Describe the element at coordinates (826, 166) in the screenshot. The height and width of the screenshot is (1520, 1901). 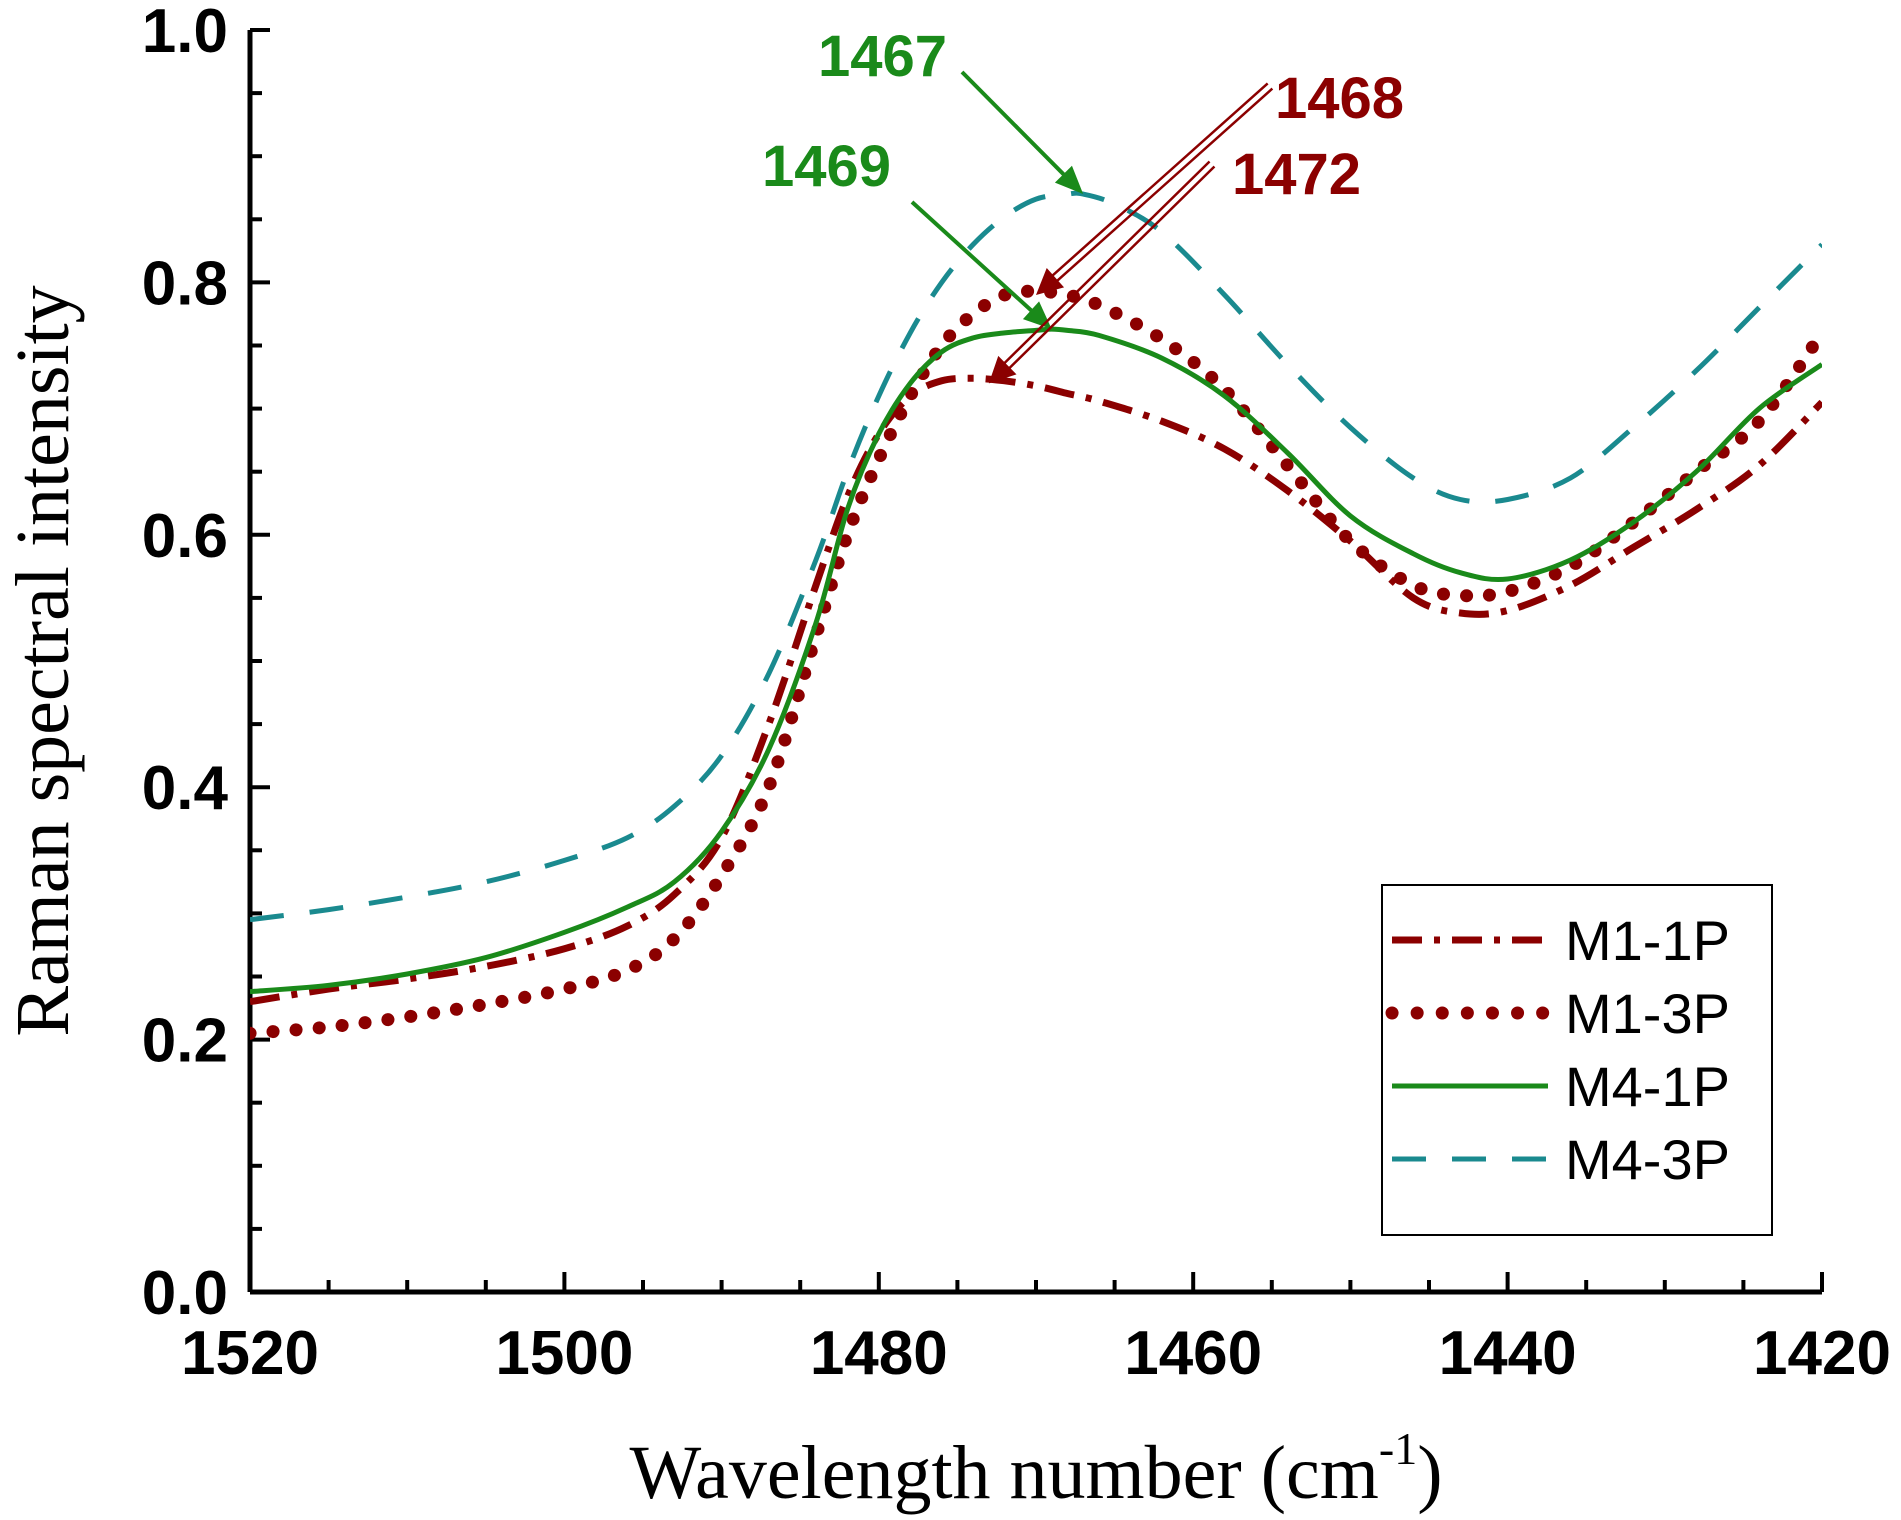
I see `annotation-label-1469: 1469` at that location.